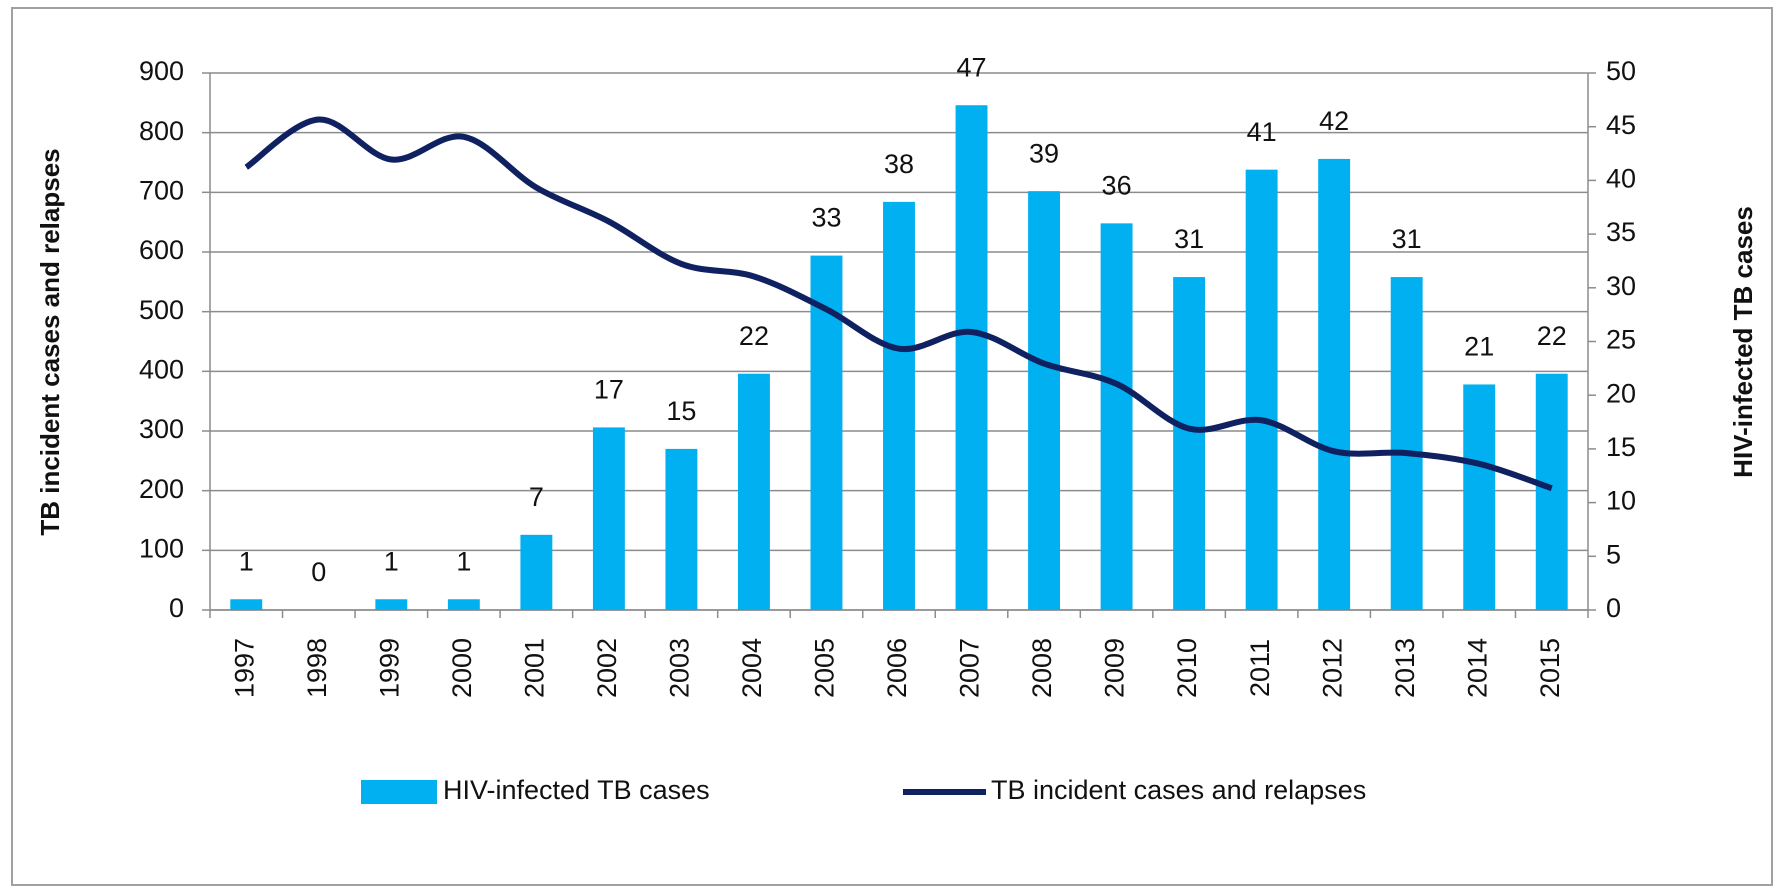  What do you see at coordinates (1613, 554) in the screenshot?
I see `y2-tick-label: 5` at bounding box center [1613, 554].